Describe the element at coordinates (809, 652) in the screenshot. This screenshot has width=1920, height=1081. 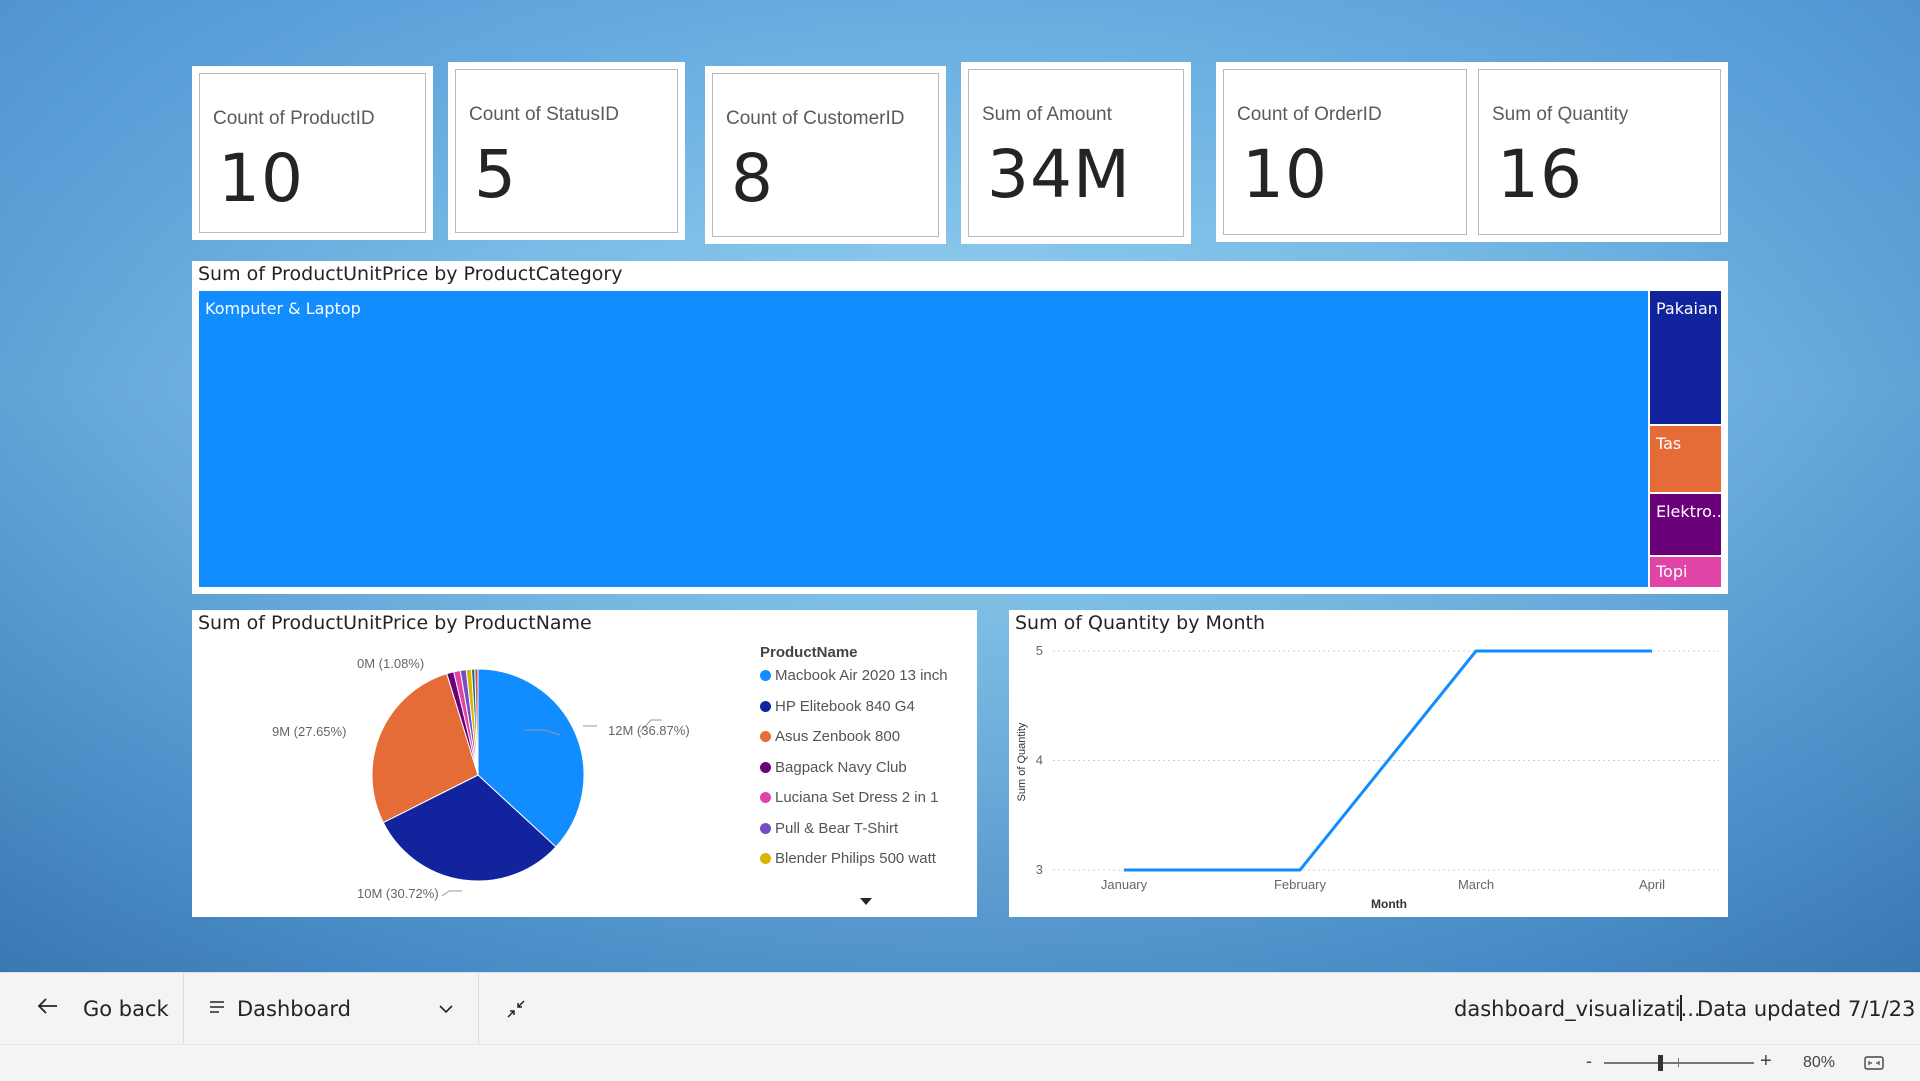
I see `legend-title: ProductName` at that location.